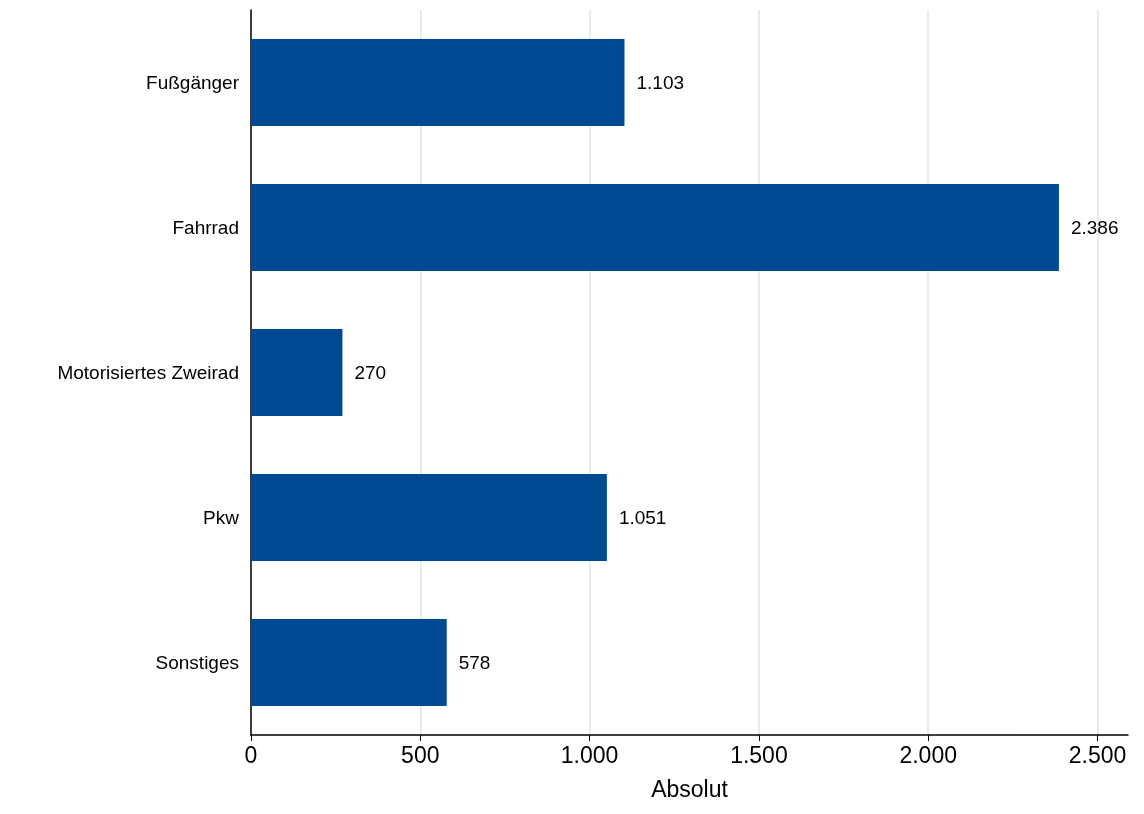  I want to click on data-label: 270, so click(370, 372).